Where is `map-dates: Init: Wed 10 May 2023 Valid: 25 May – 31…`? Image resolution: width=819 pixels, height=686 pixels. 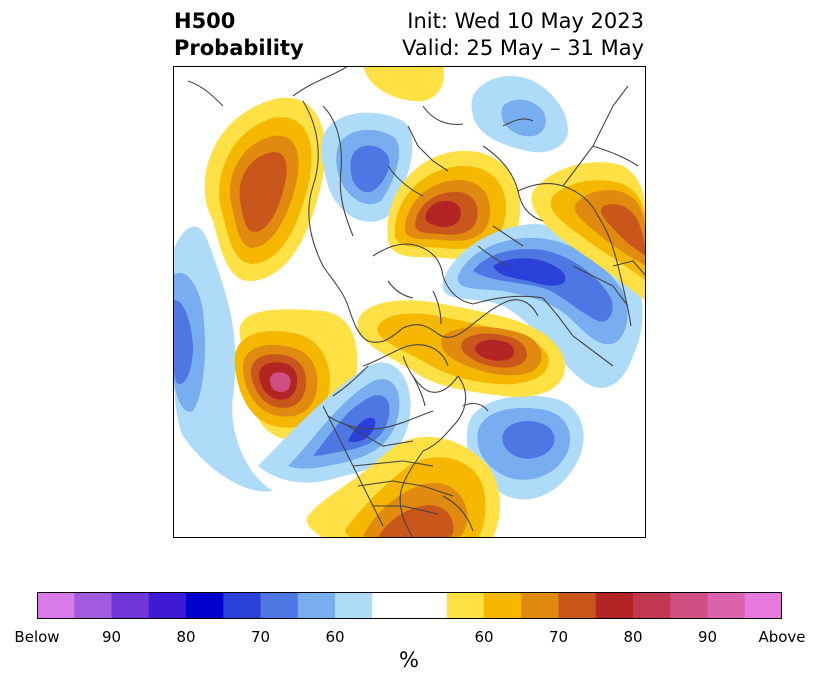 map-dates: Init: Wed 10 May 2023 Valid: 25 May – 31… is located at coordinates (523, 35).